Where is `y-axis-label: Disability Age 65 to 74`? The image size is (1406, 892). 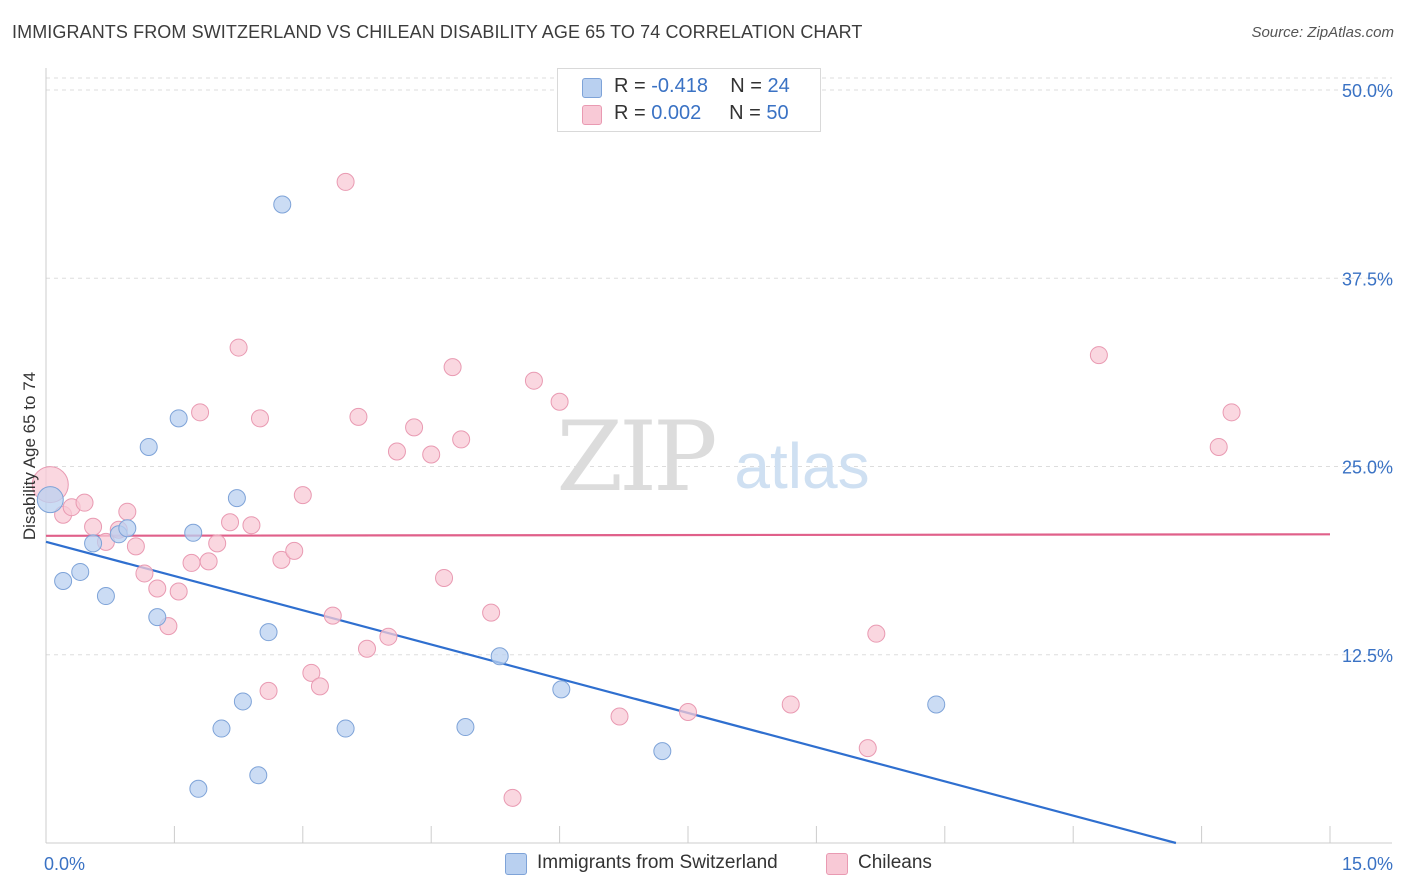
y-axis-label: Disability Age 65 to 74 is located at coordinates (29, 456).